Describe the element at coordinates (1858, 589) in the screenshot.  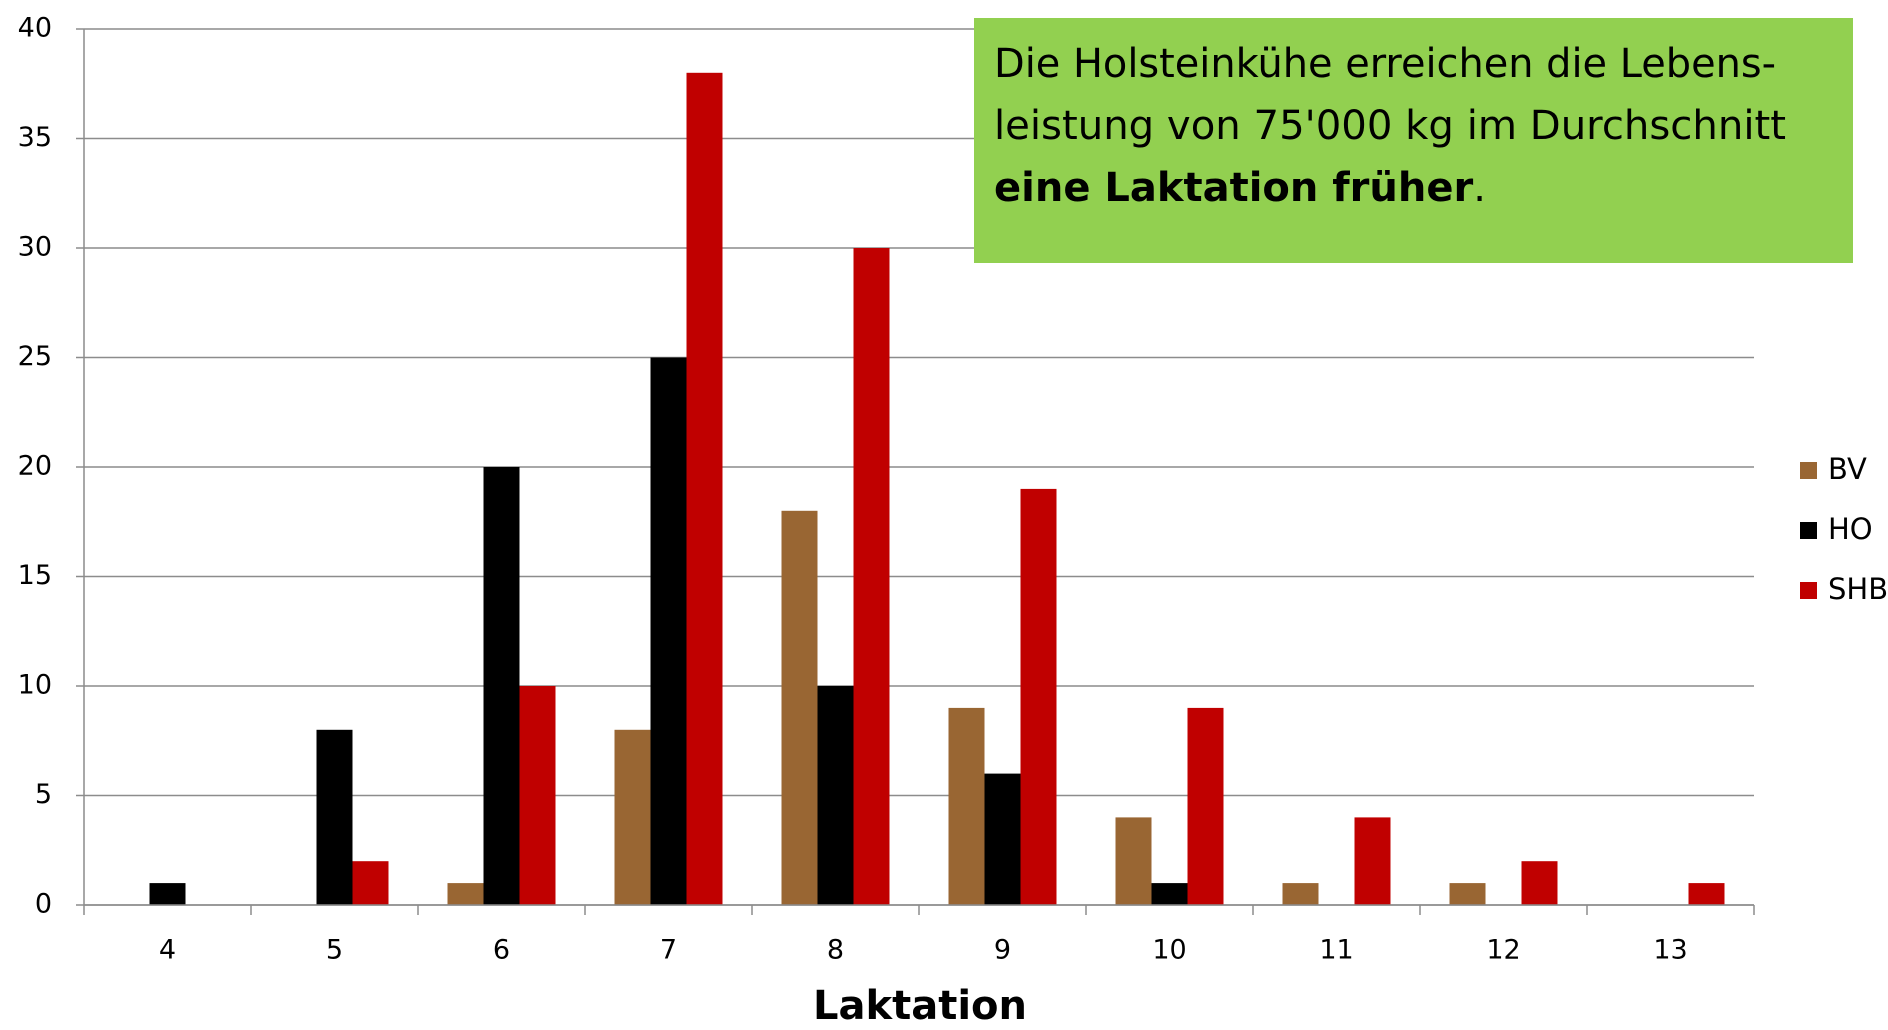
I see `legend-label: SHB` at that location.